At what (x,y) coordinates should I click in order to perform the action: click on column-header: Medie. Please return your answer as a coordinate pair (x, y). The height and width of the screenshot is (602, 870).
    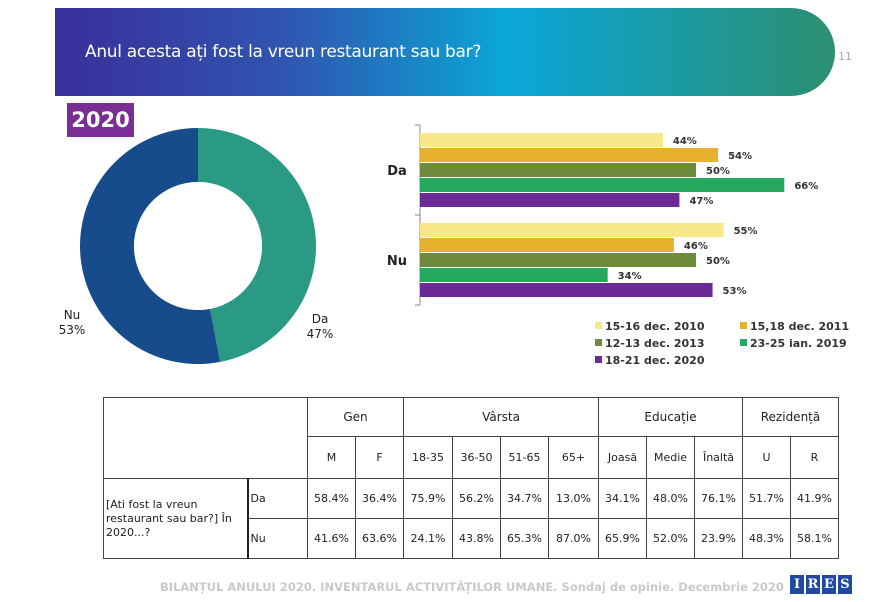
    Looking at the image, I should click on (670, 457).